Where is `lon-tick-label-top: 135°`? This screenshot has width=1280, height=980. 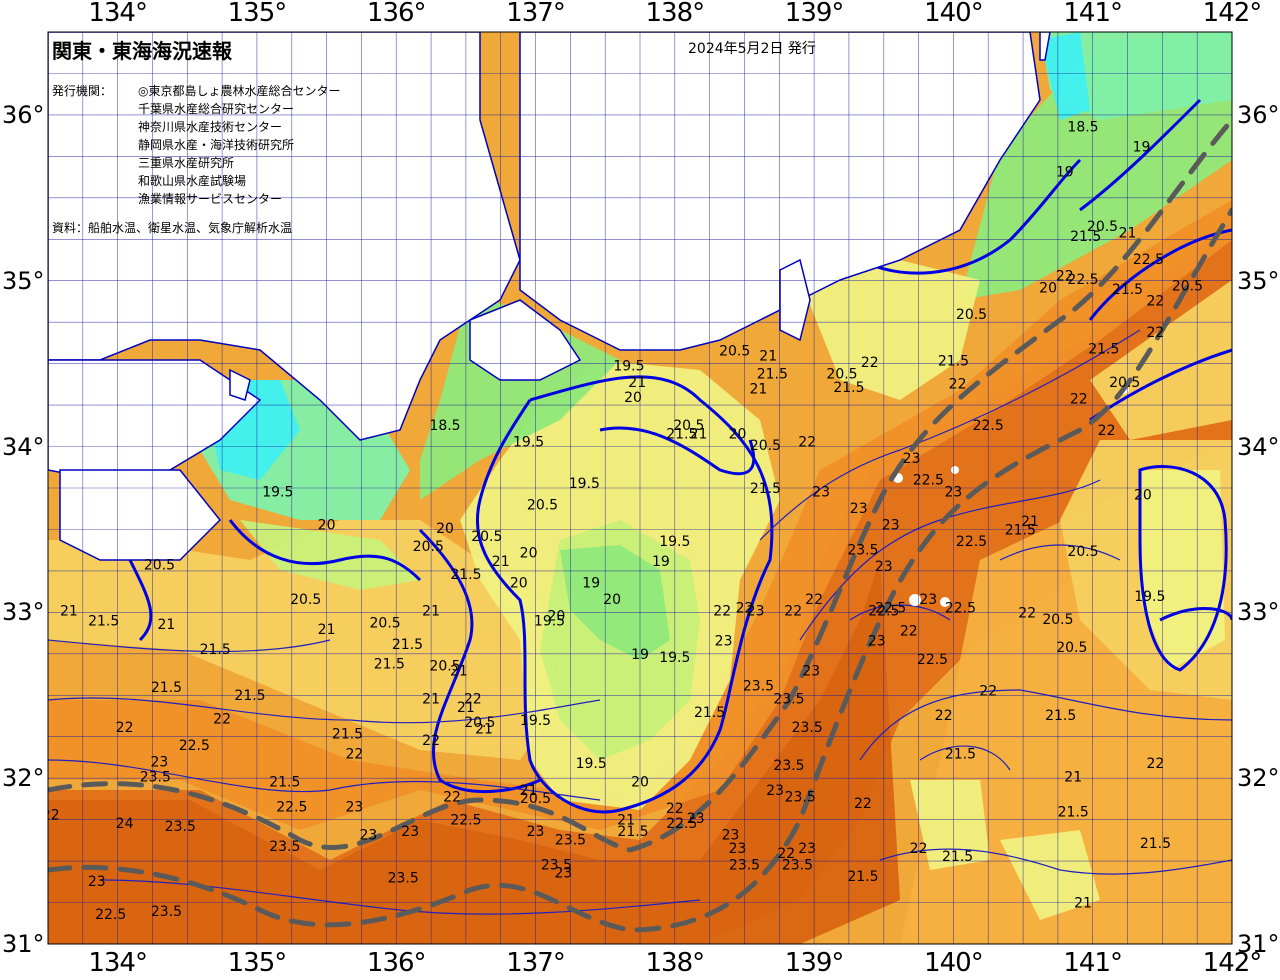 lon-tick-label-top: 135° is located at coordinates (257, 14).